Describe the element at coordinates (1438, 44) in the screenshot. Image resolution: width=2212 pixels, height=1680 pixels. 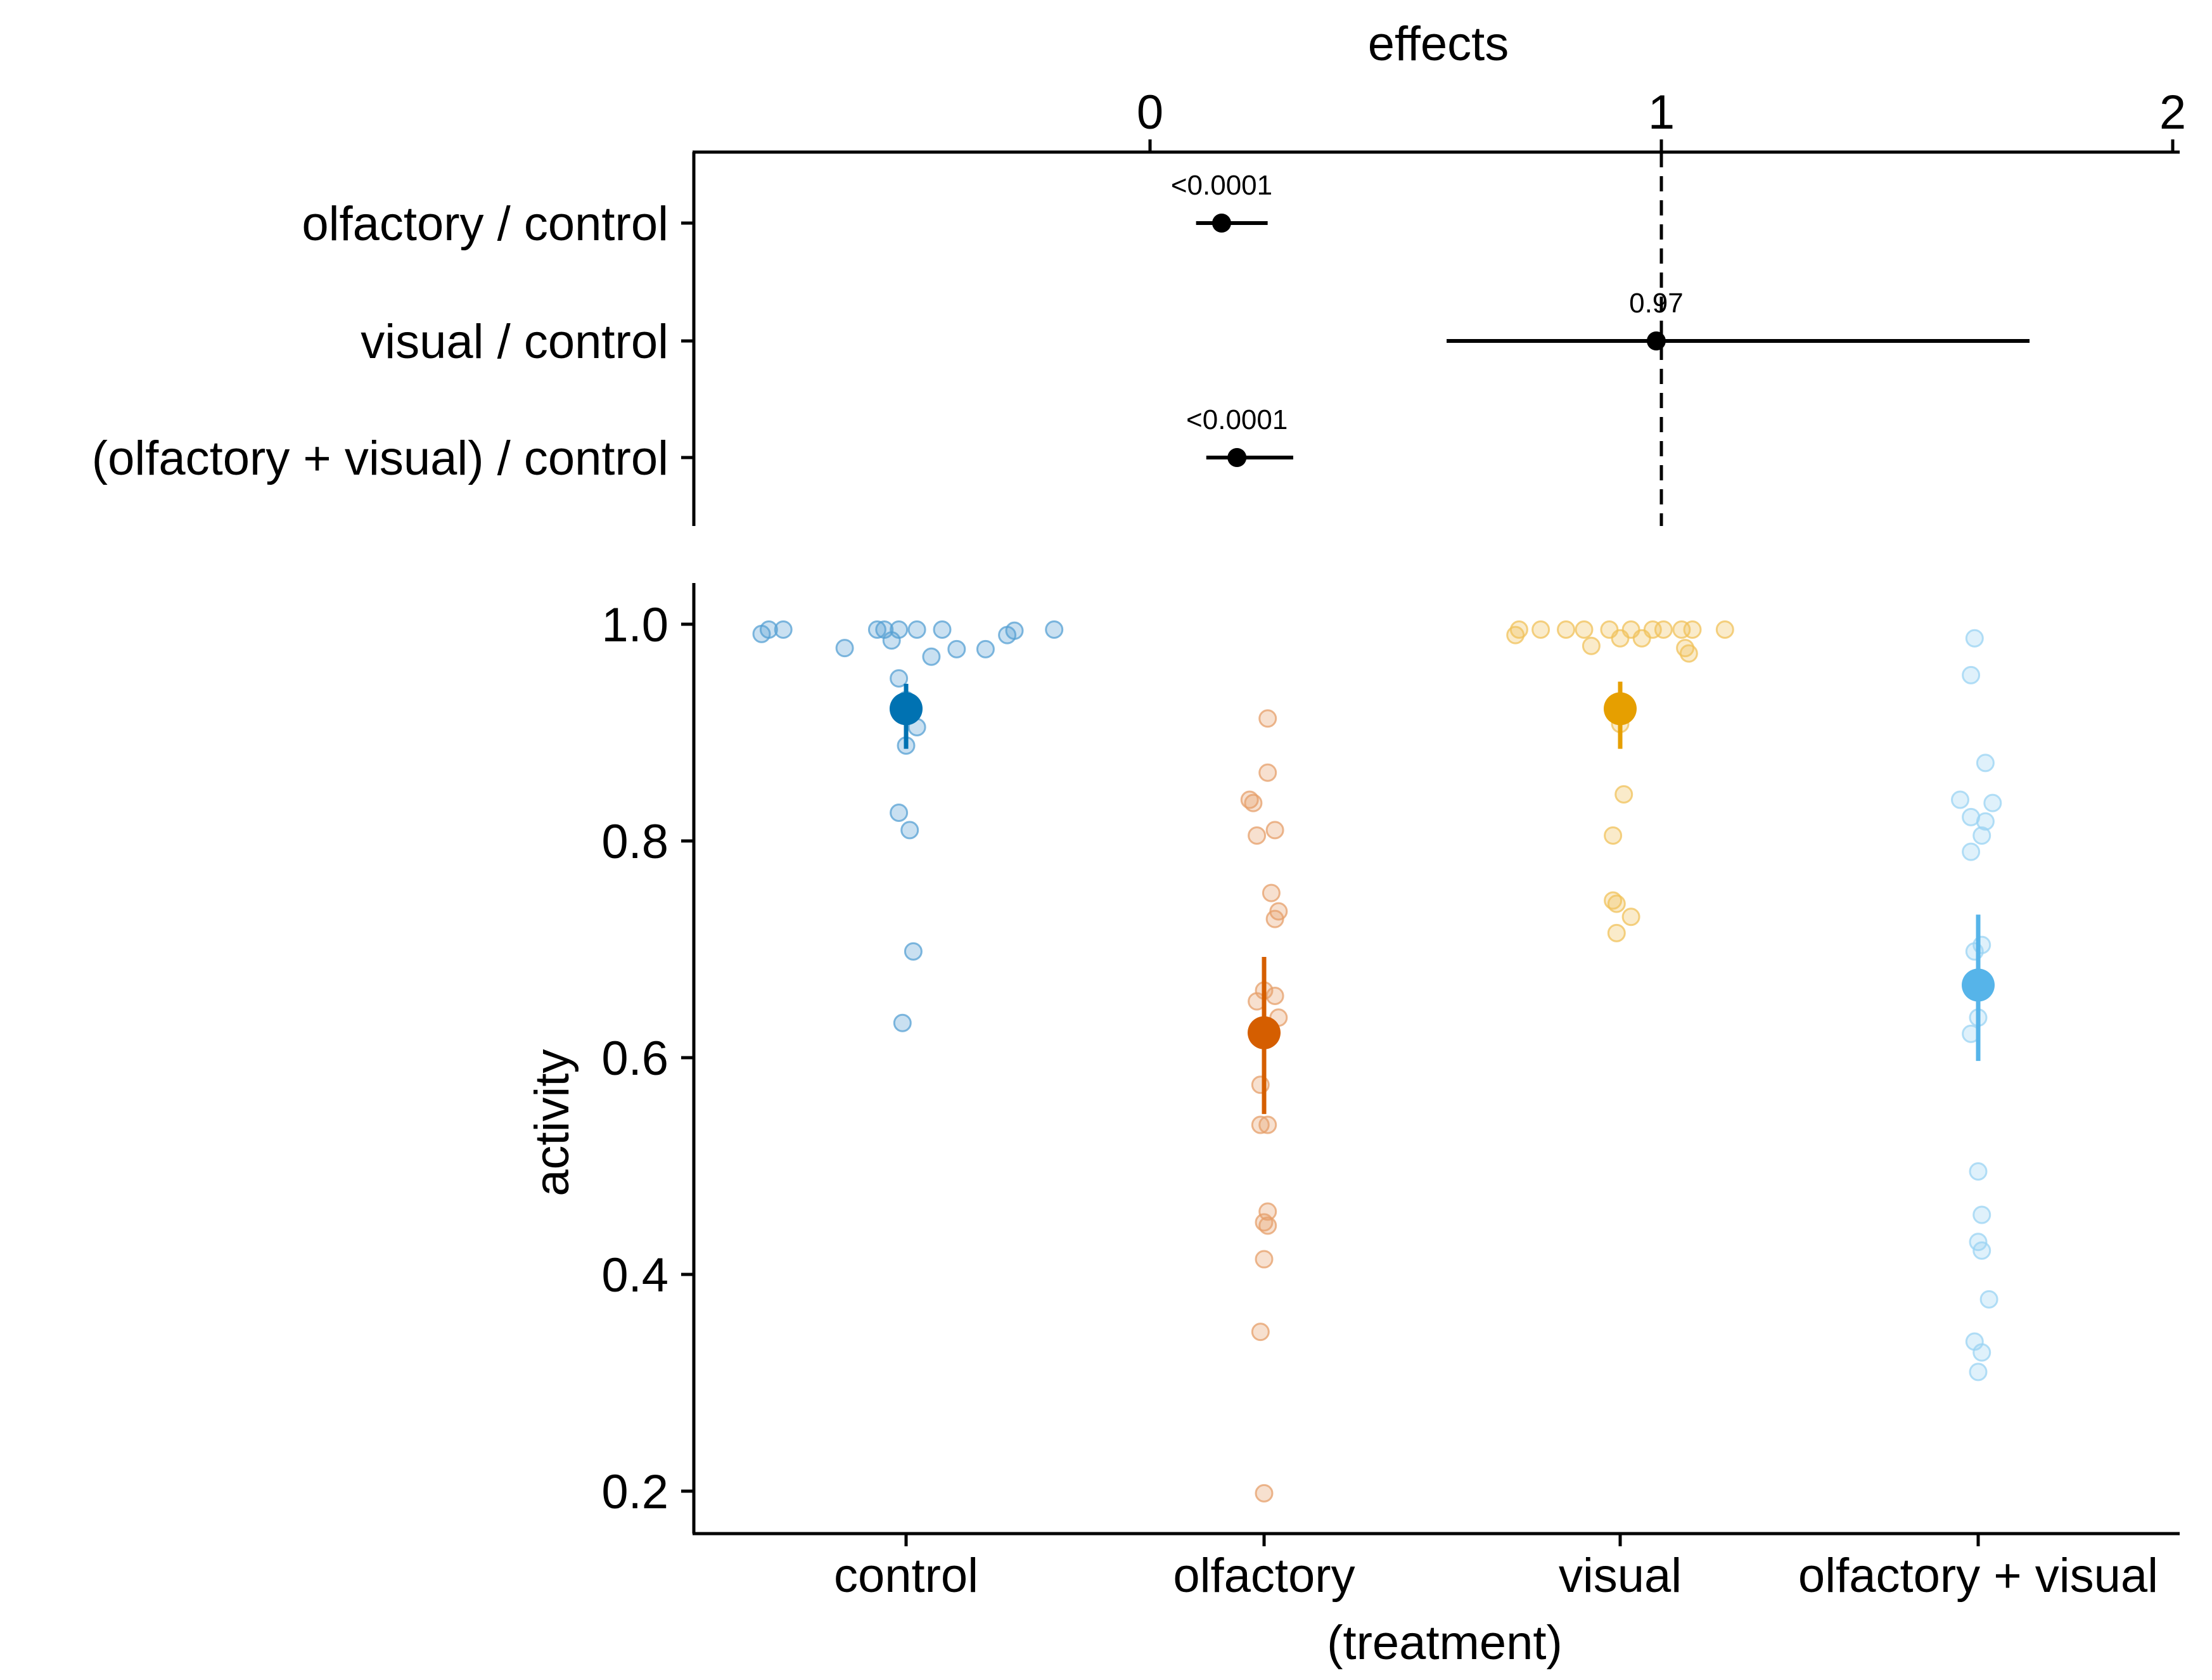
I see `effects-axis-title: effects` at that location.